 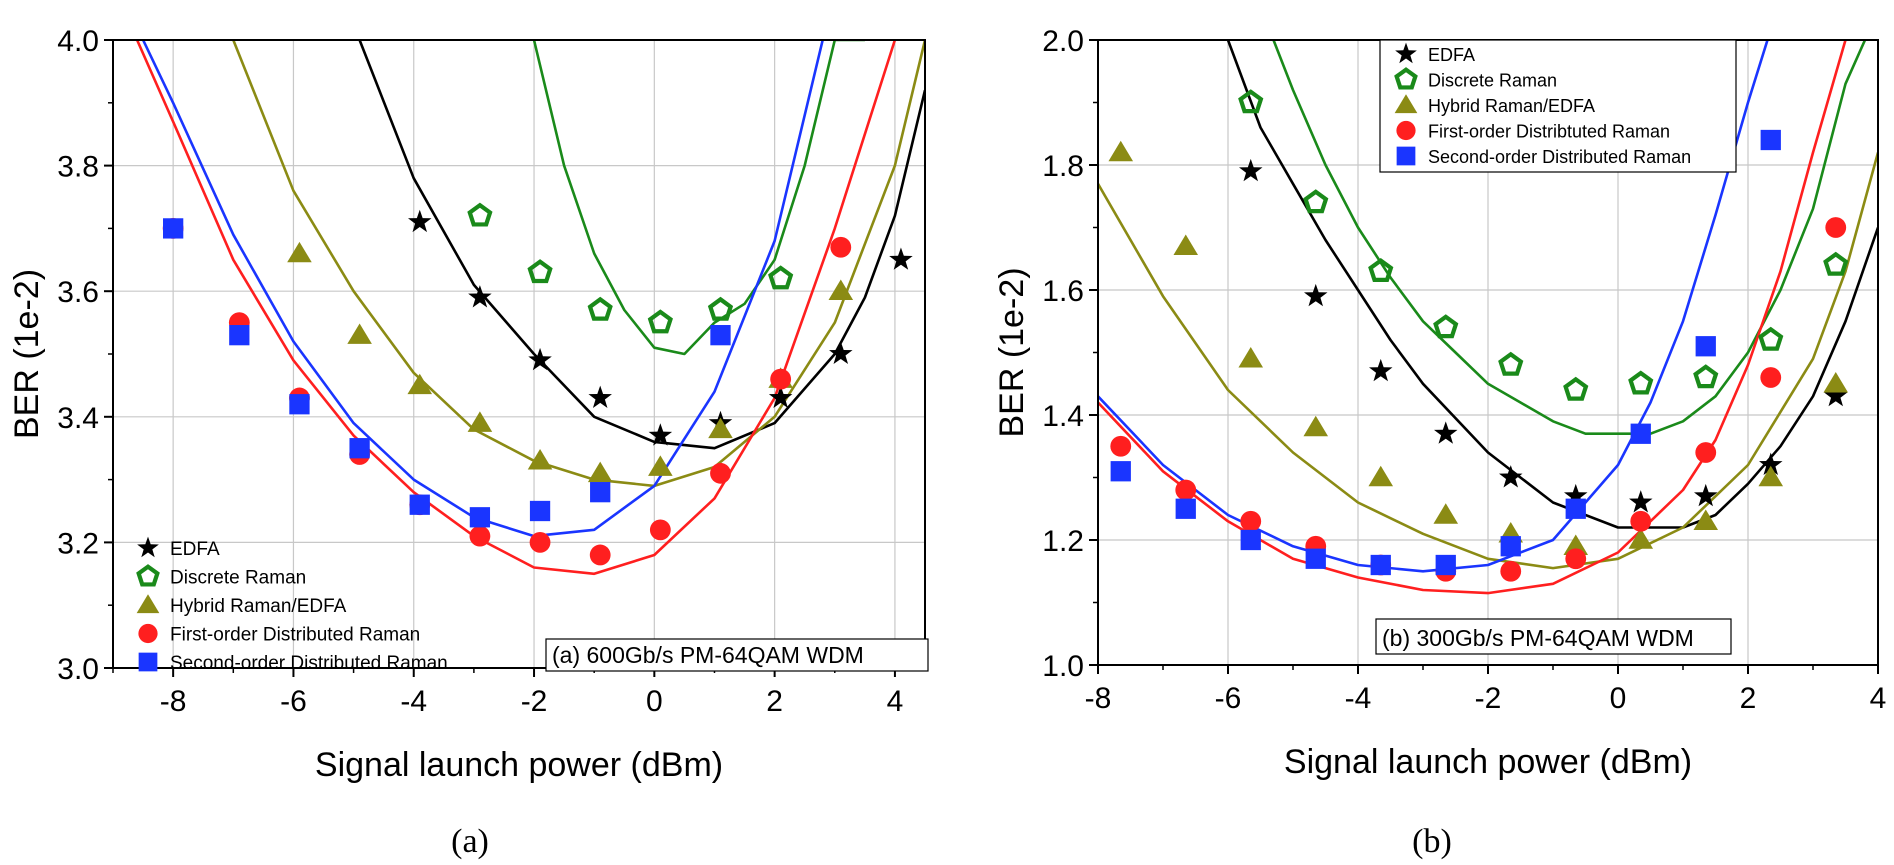 I want to click on y-axis-label-a: BER (1e-2), so click(x=27, y=354).